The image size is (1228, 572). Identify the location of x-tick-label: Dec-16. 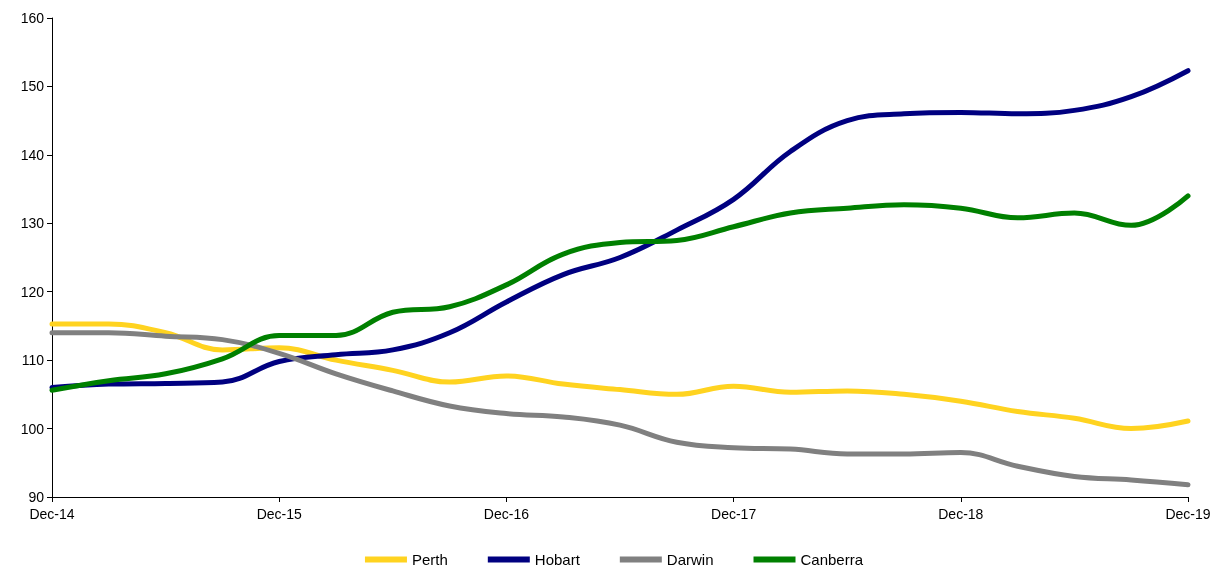
(506, 514).